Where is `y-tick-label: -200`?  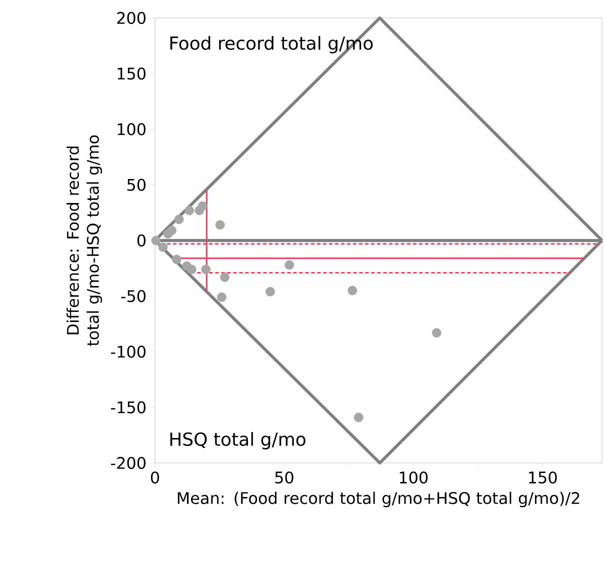
y-tick-label: -200 is located at coordinates (128, 463).